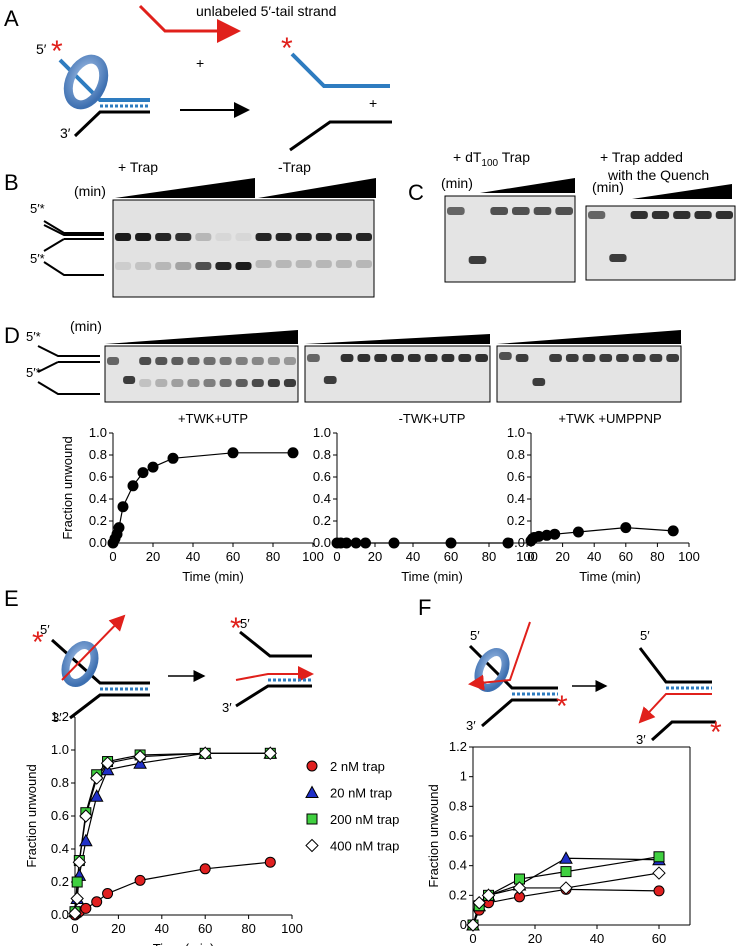 This screenshot has width=742, height=946. I want to click on x-tick-label: 40, so click(413, 556).